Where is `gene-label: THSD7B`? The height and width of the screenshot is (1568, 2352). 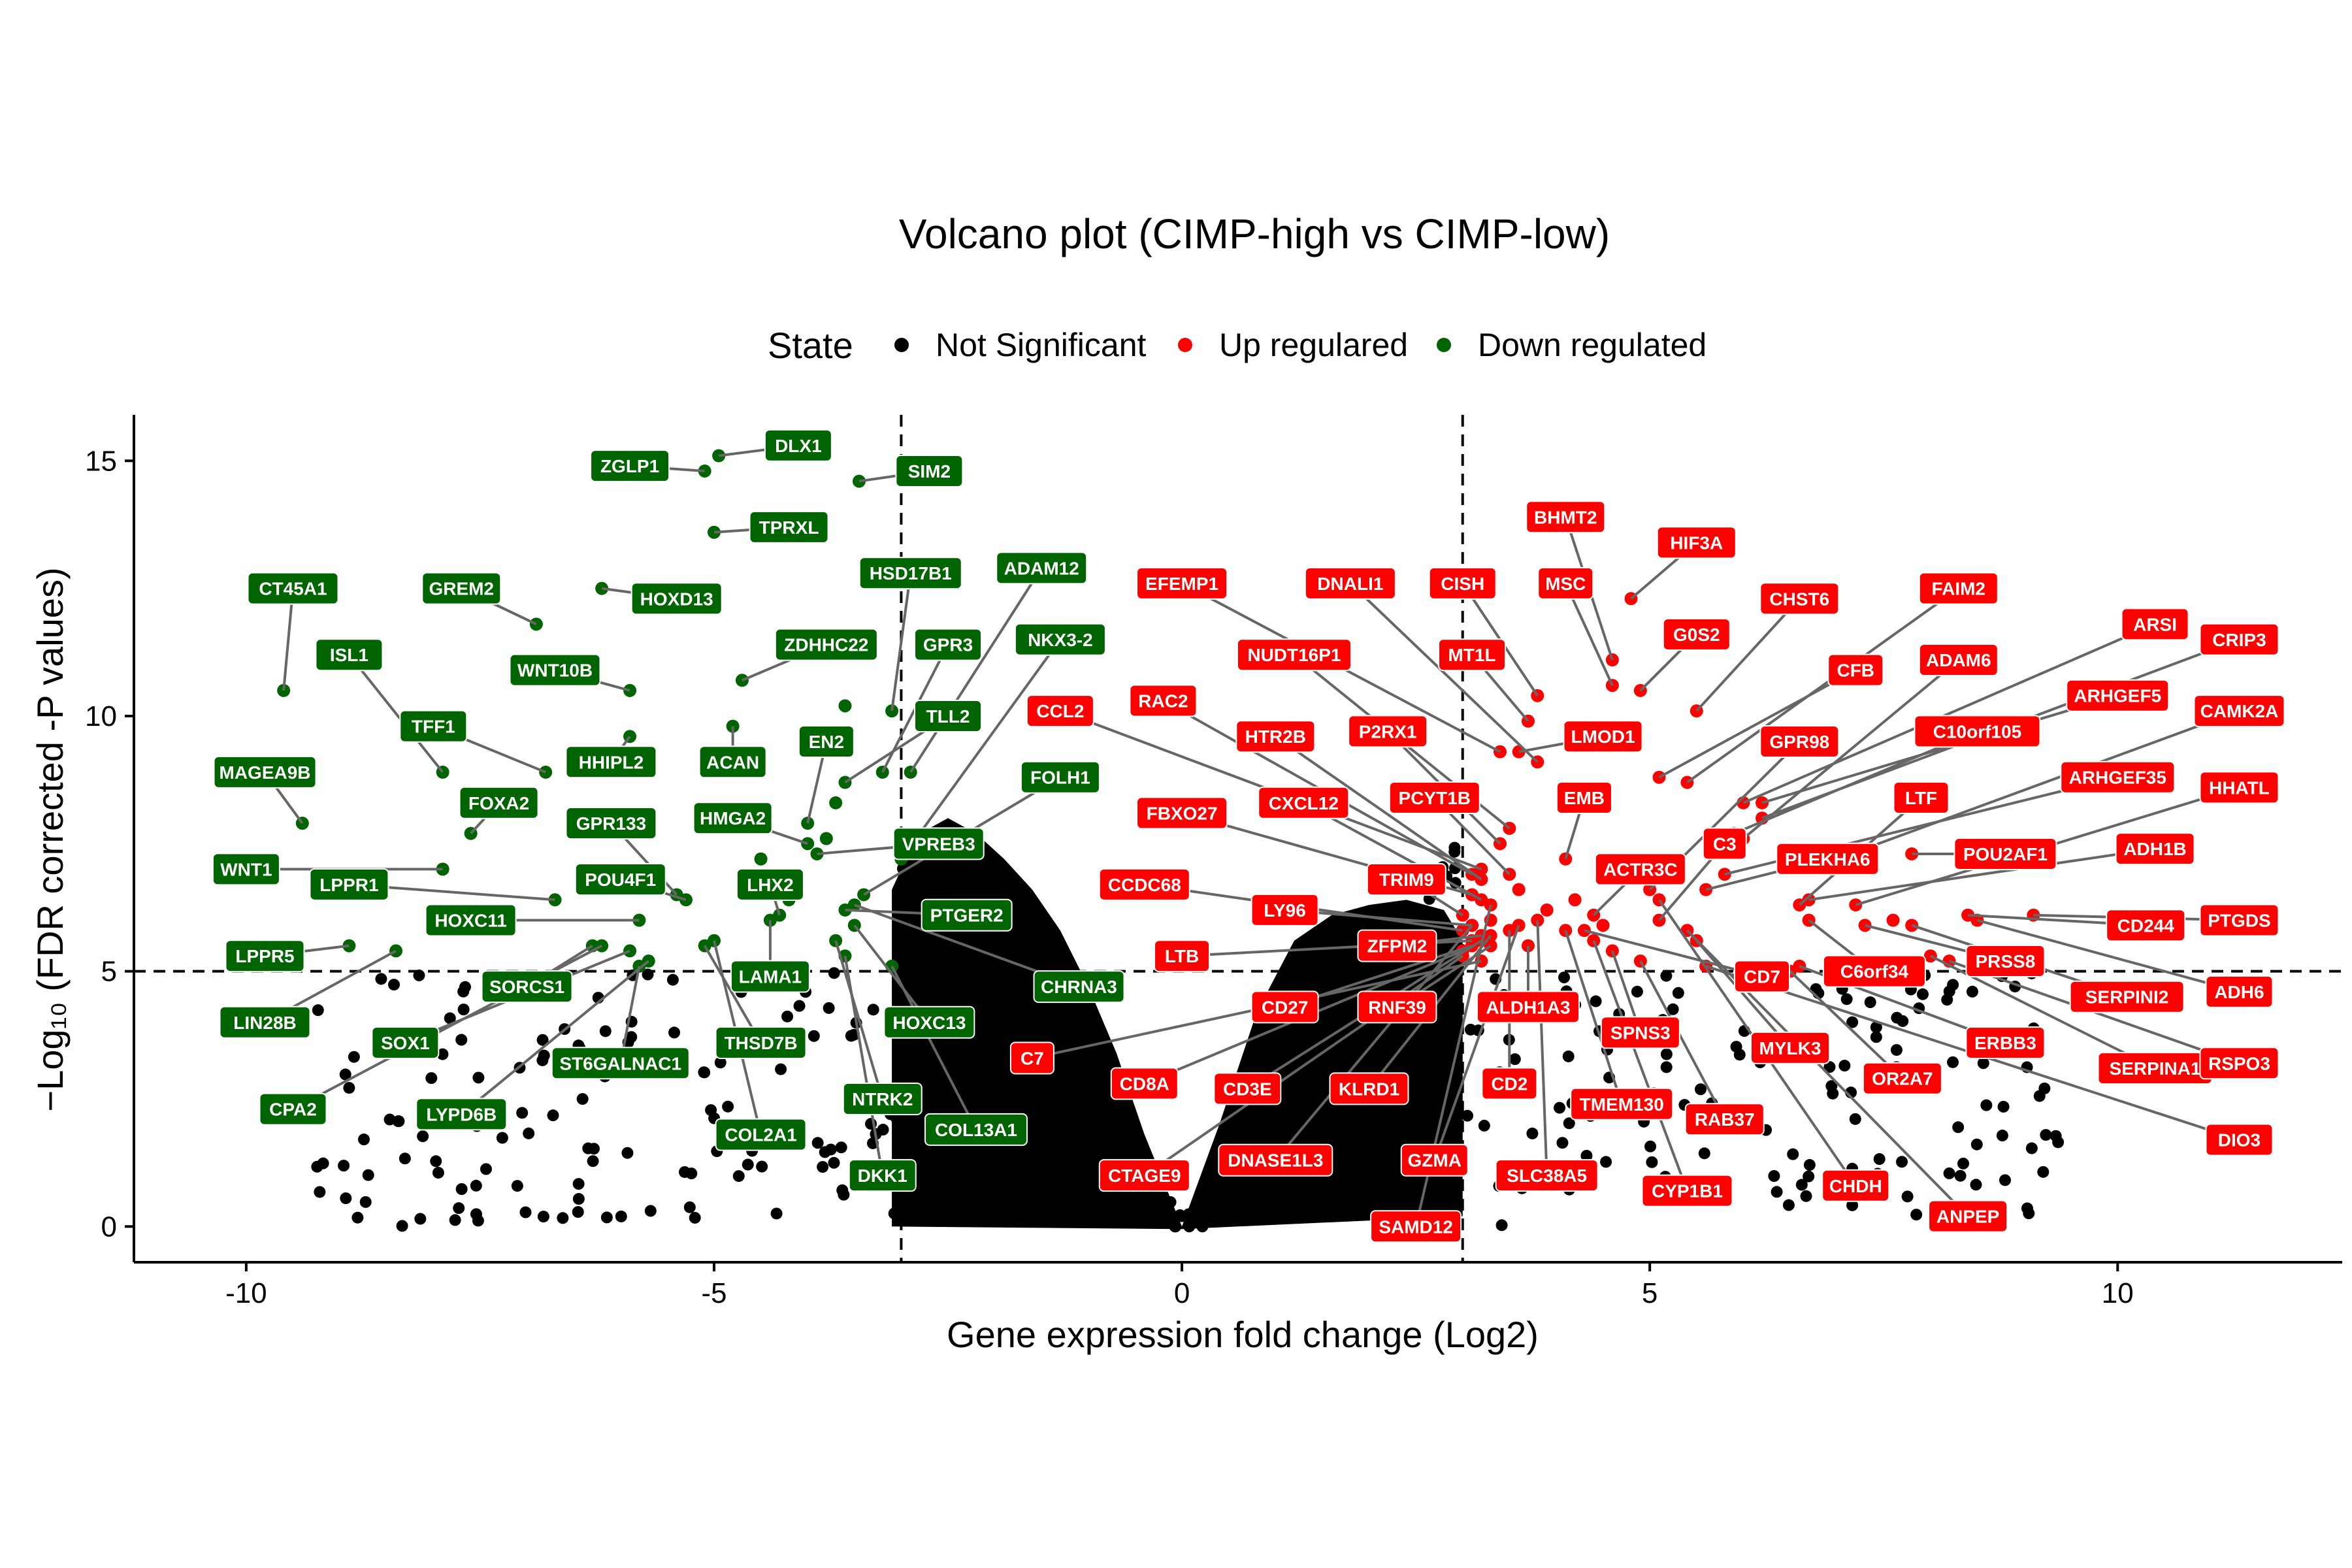 gene-label: THSD7B is located at coordinates (761, 1043).